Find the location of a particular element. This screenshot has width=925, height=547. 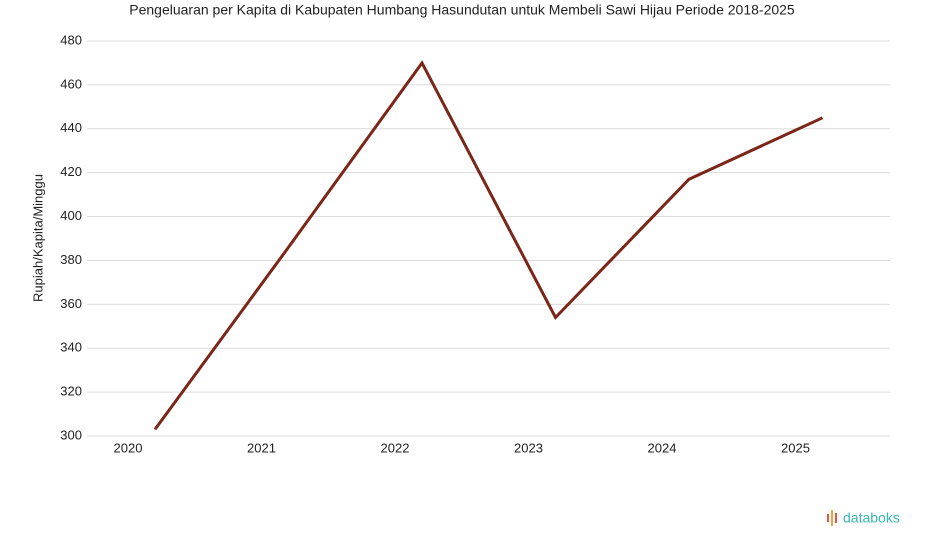

y-tick-label: 380 is located at coordinates (71, 259).